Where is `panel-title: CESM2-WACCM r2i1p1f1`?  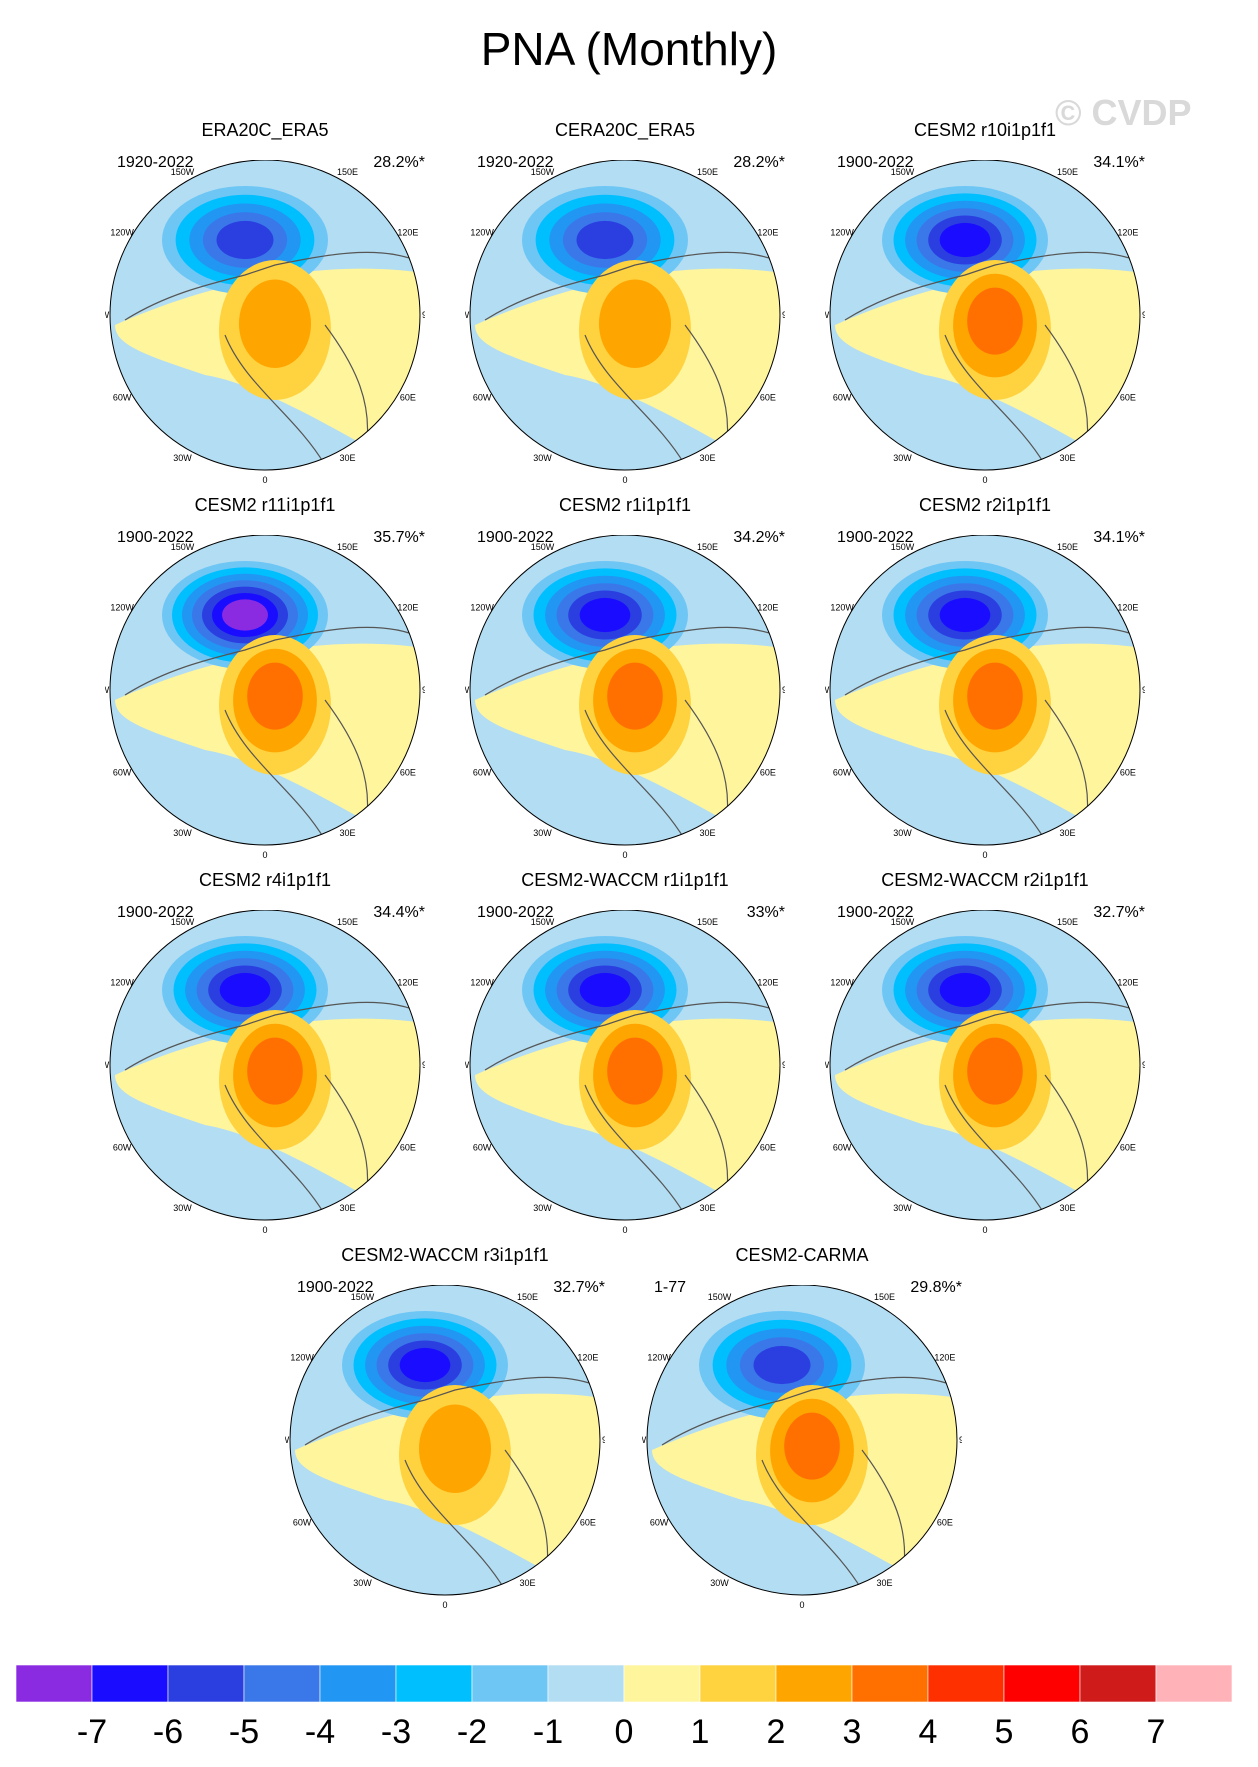
panel-title: CESM2-WACCM r2i1p1f1 is located at coordinates (985, 880).